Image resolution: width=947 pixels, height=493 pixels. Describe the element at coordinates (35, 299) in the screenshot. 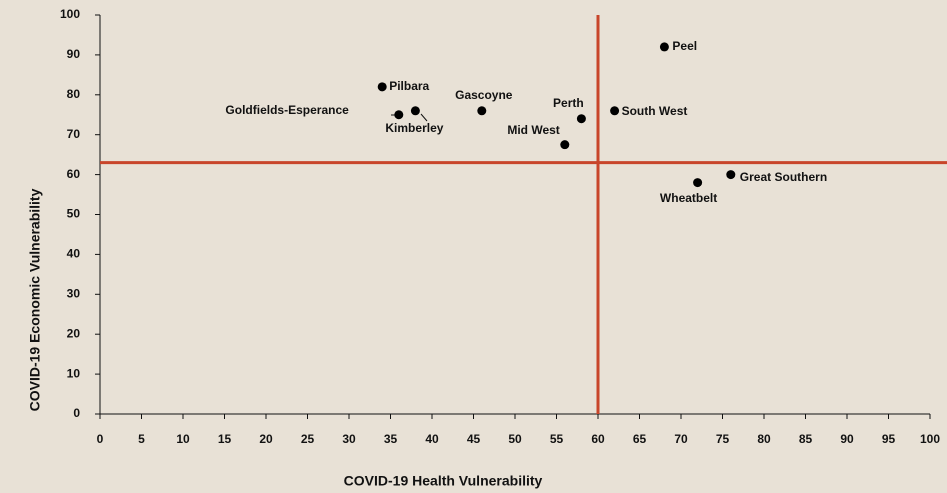

I see `y-axis-title: COVID-19 Economic Vulnerability` at that location.